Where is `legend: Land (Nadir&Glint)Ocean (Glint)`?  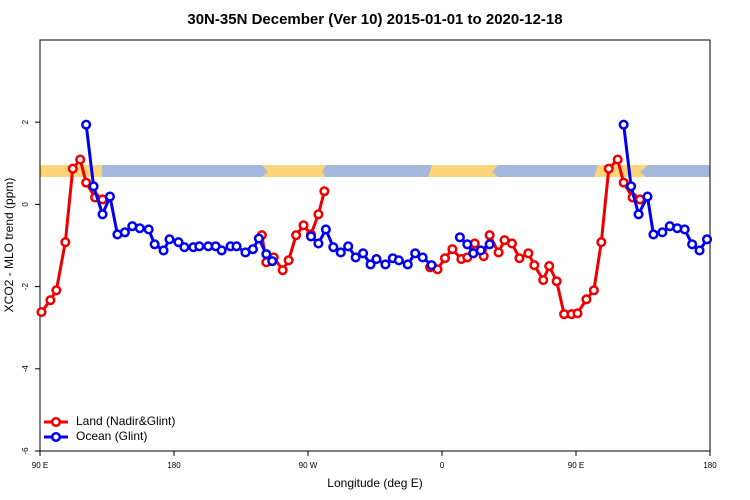
legend: Land (Nadir&Glint)Ocean (Glint) is located at coordinates (109, 428).